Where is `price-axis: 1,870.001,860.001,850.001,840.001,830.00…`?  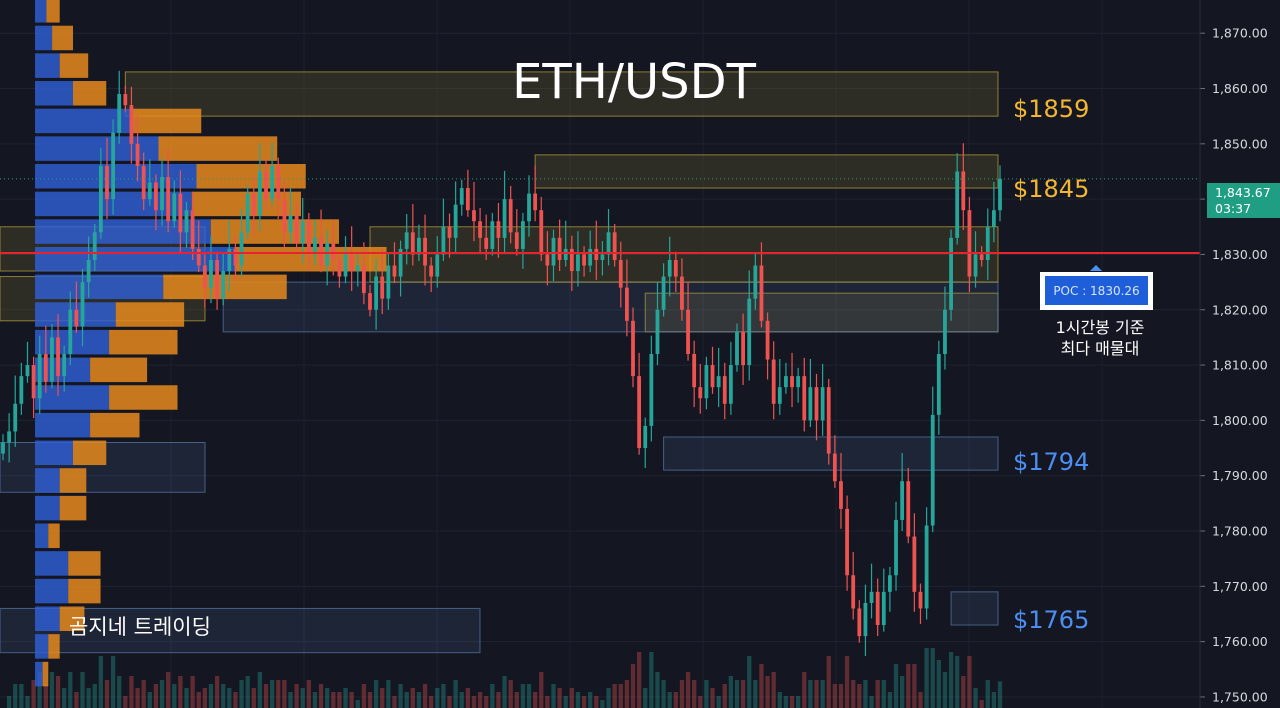 price-axis: 1,870.001,860.001,850.001,840.001,830.00… is located at coordinates (1239, 354).